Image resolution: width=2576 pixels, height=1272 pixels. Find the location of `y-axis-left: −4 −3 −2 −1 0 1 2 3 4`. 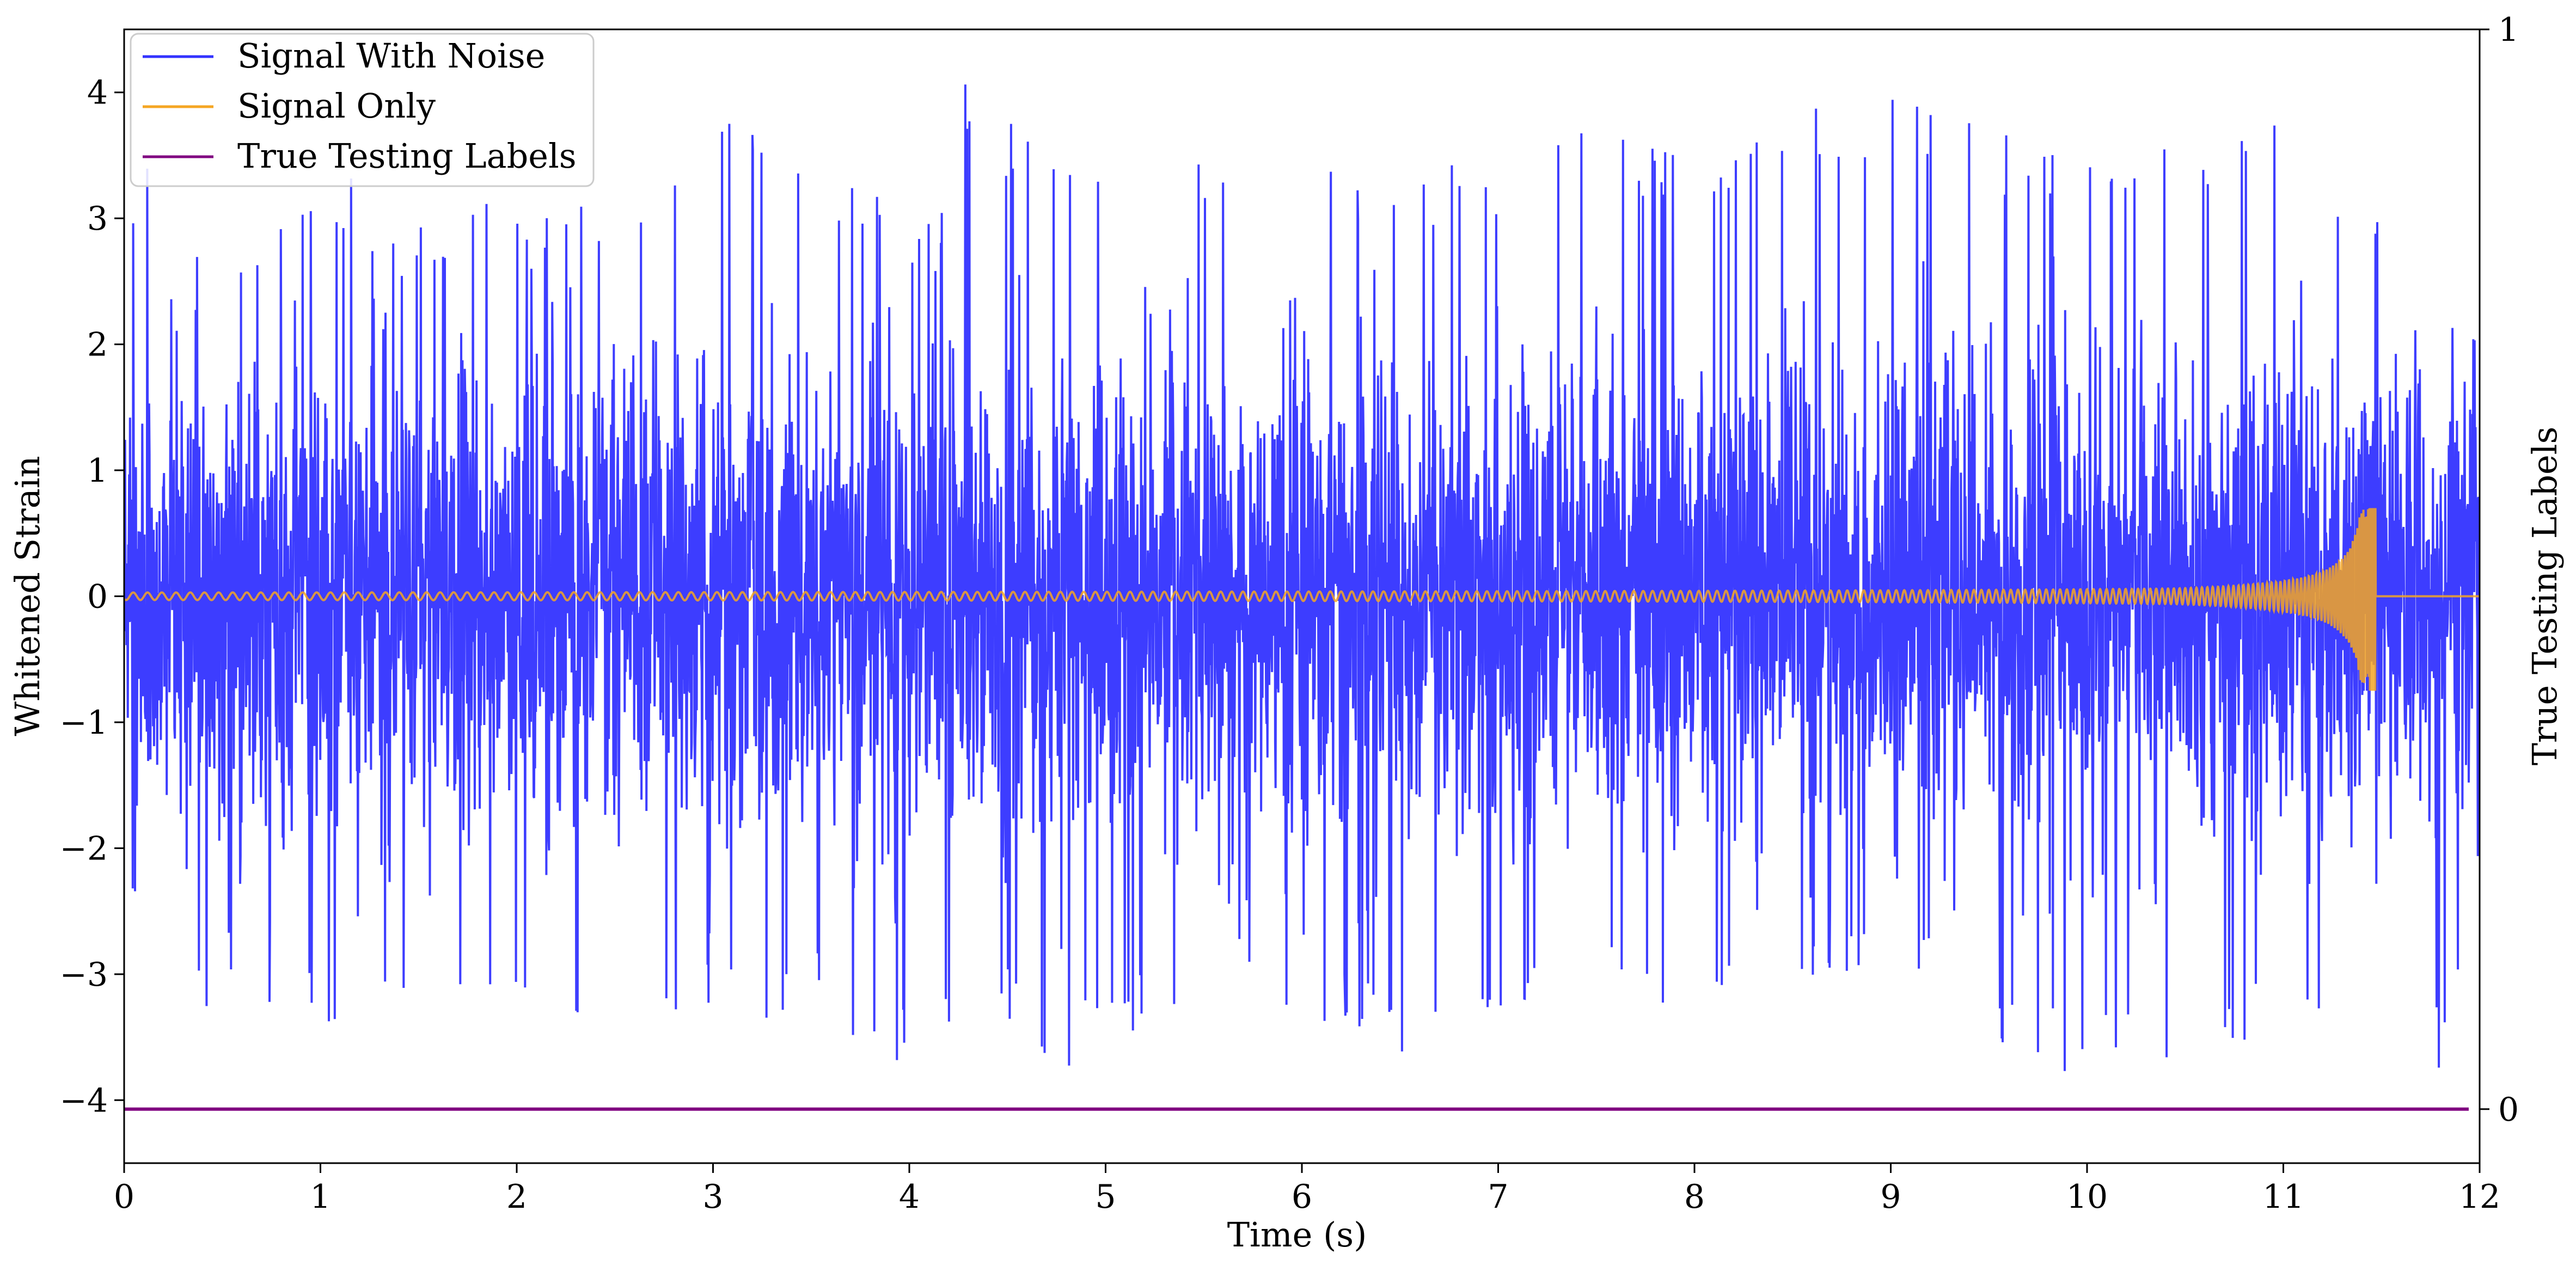

y-axis-left: −4 −3 −2 −1 0 1 2 3 4 is located at coordinates (92, 597).